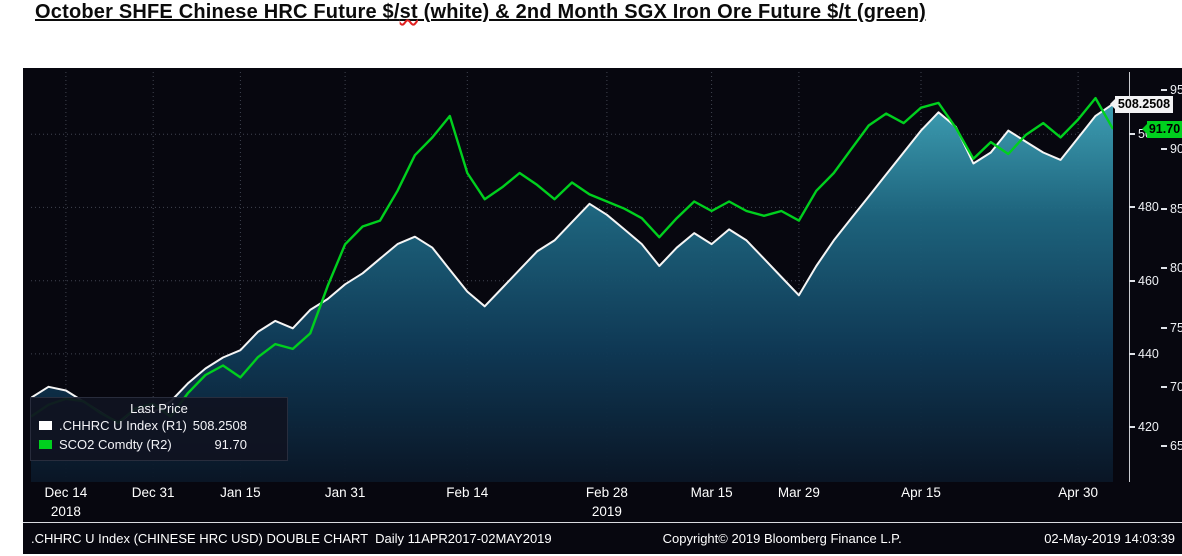  Describe the element at coordinates (606, 492) in the screenshot. I see `x-axis-tick-label: Feb 28` at that location.